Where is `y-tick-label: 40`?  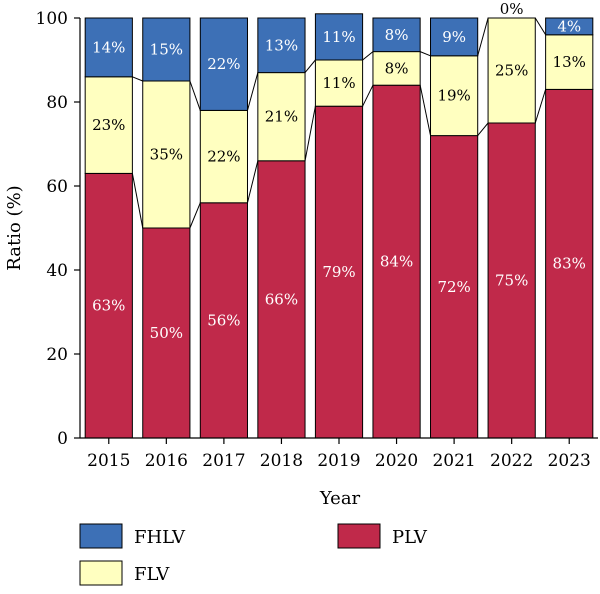 y-tick-label: 40 is located at coordinates (57, 271).